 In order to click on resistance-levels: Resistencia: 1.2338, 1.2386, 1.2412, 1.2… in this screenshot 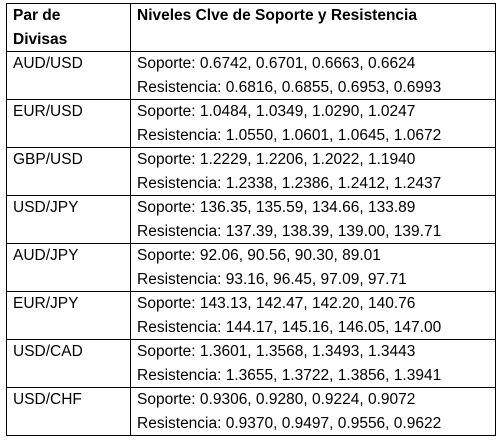, I will do `click(289, 183)`.